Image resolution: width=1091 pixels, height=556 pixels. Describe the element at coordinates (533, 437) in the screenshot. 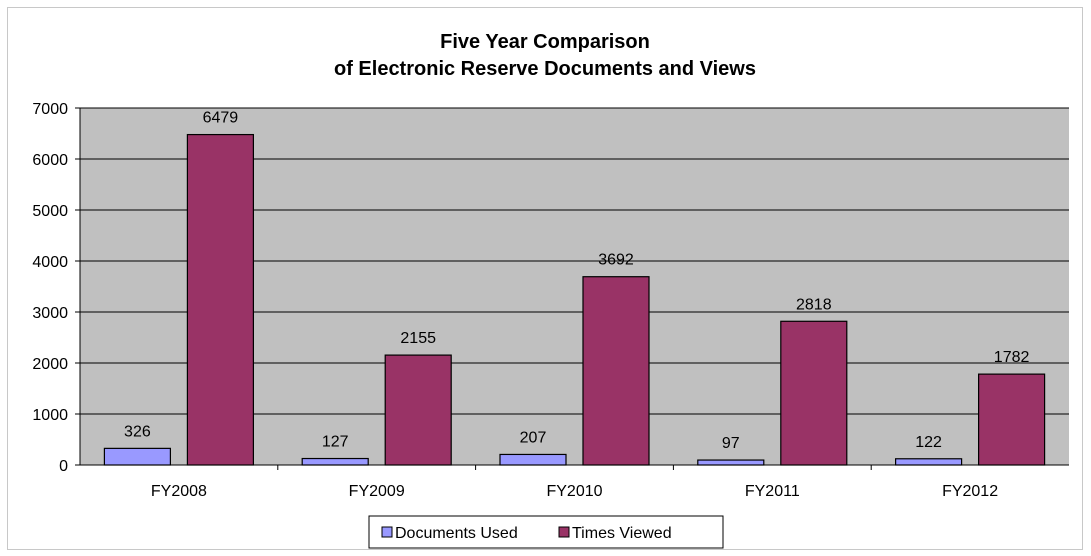

I see `data-label: 207` at that location.